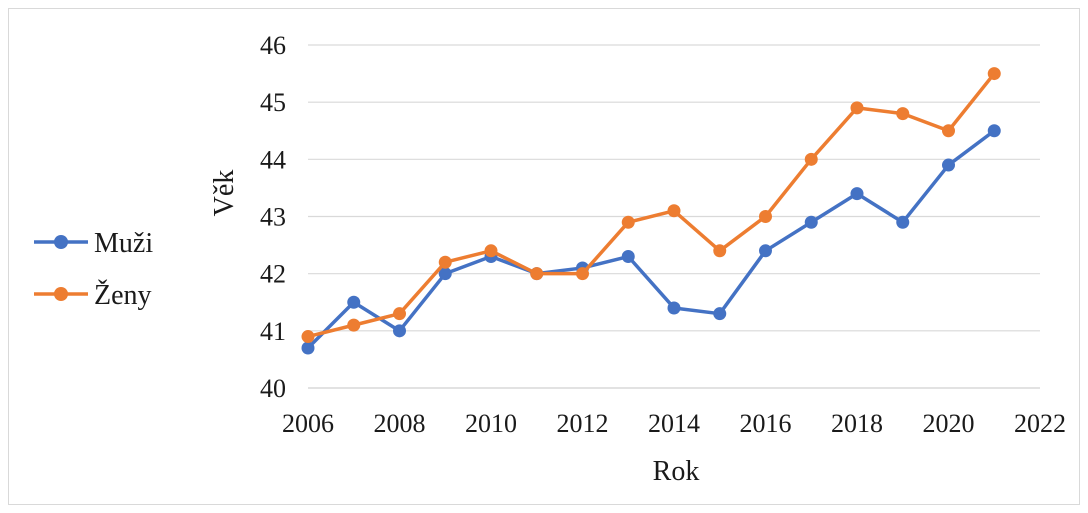 This screenshot has width=1088, height=513. I want to click on data-point-zeny-2019, so click(903, 114).